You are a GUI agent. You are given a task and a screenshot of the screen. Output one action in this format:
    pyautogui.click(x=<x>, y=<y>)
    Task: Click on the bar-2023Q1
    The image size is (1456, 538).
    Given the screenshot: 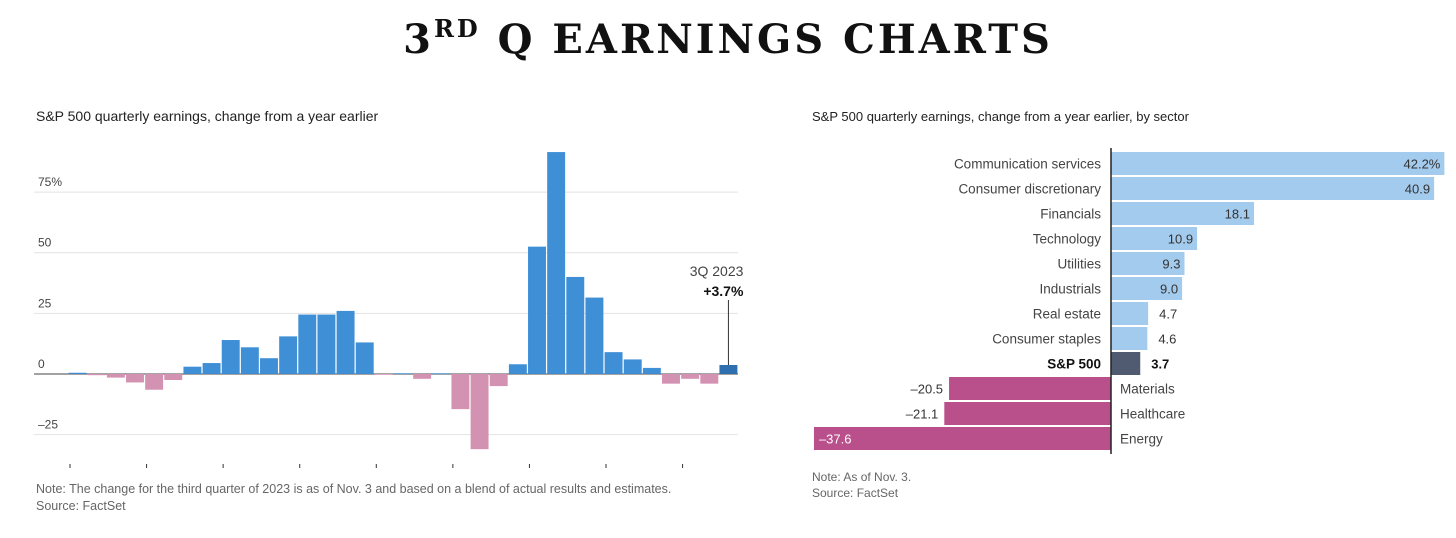 What is the action you would take?
    pyautogui.click(x=690, y=376)
    